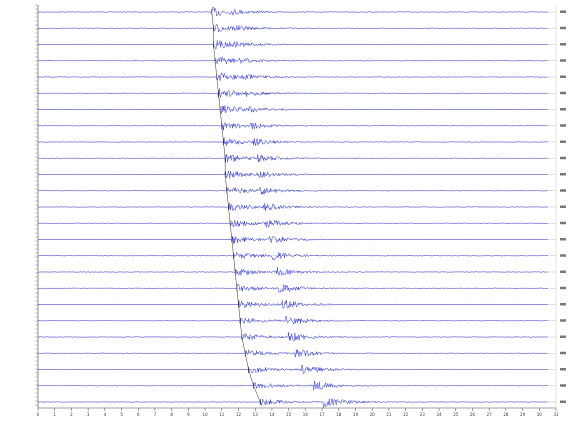 This screenshot has width=580, height=440. Describe the element at coordinates (490, 414) in the screenshot. I see `x-tick-label: 27` at that location.